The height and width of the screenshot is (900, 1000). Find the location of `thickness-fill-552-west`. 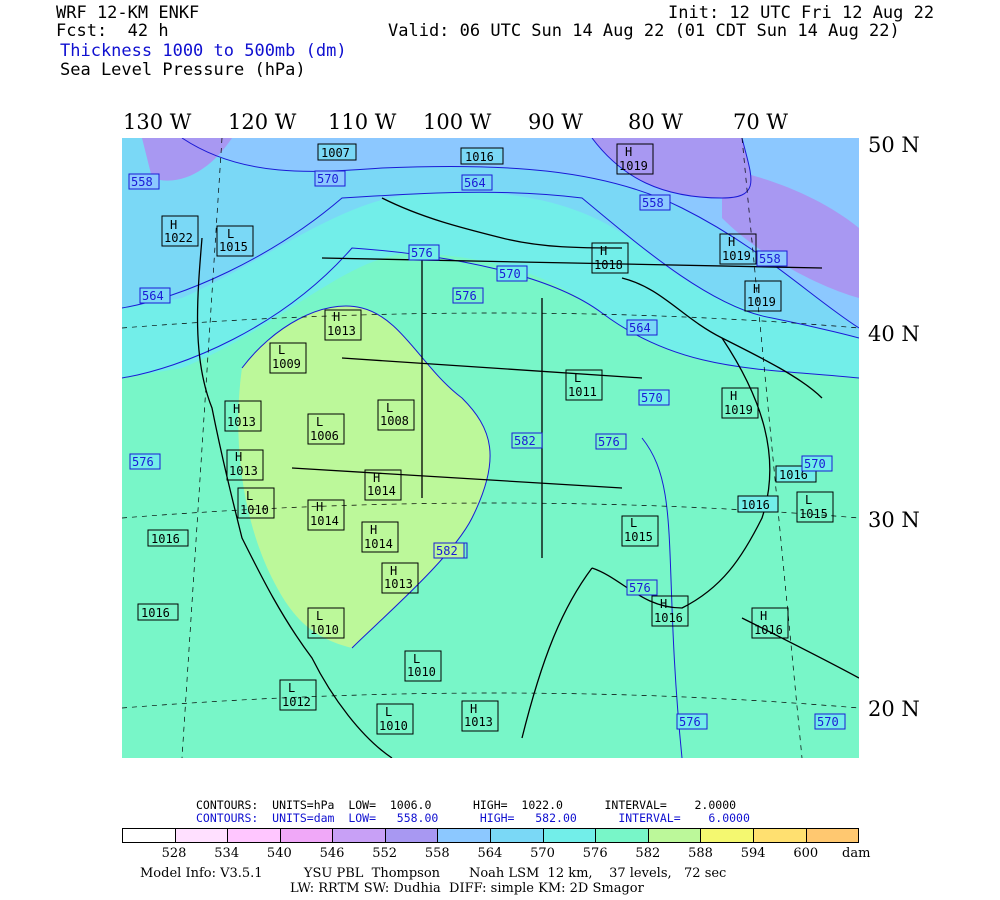

thickness-fill-552-west is located at coordinates (187, 159).